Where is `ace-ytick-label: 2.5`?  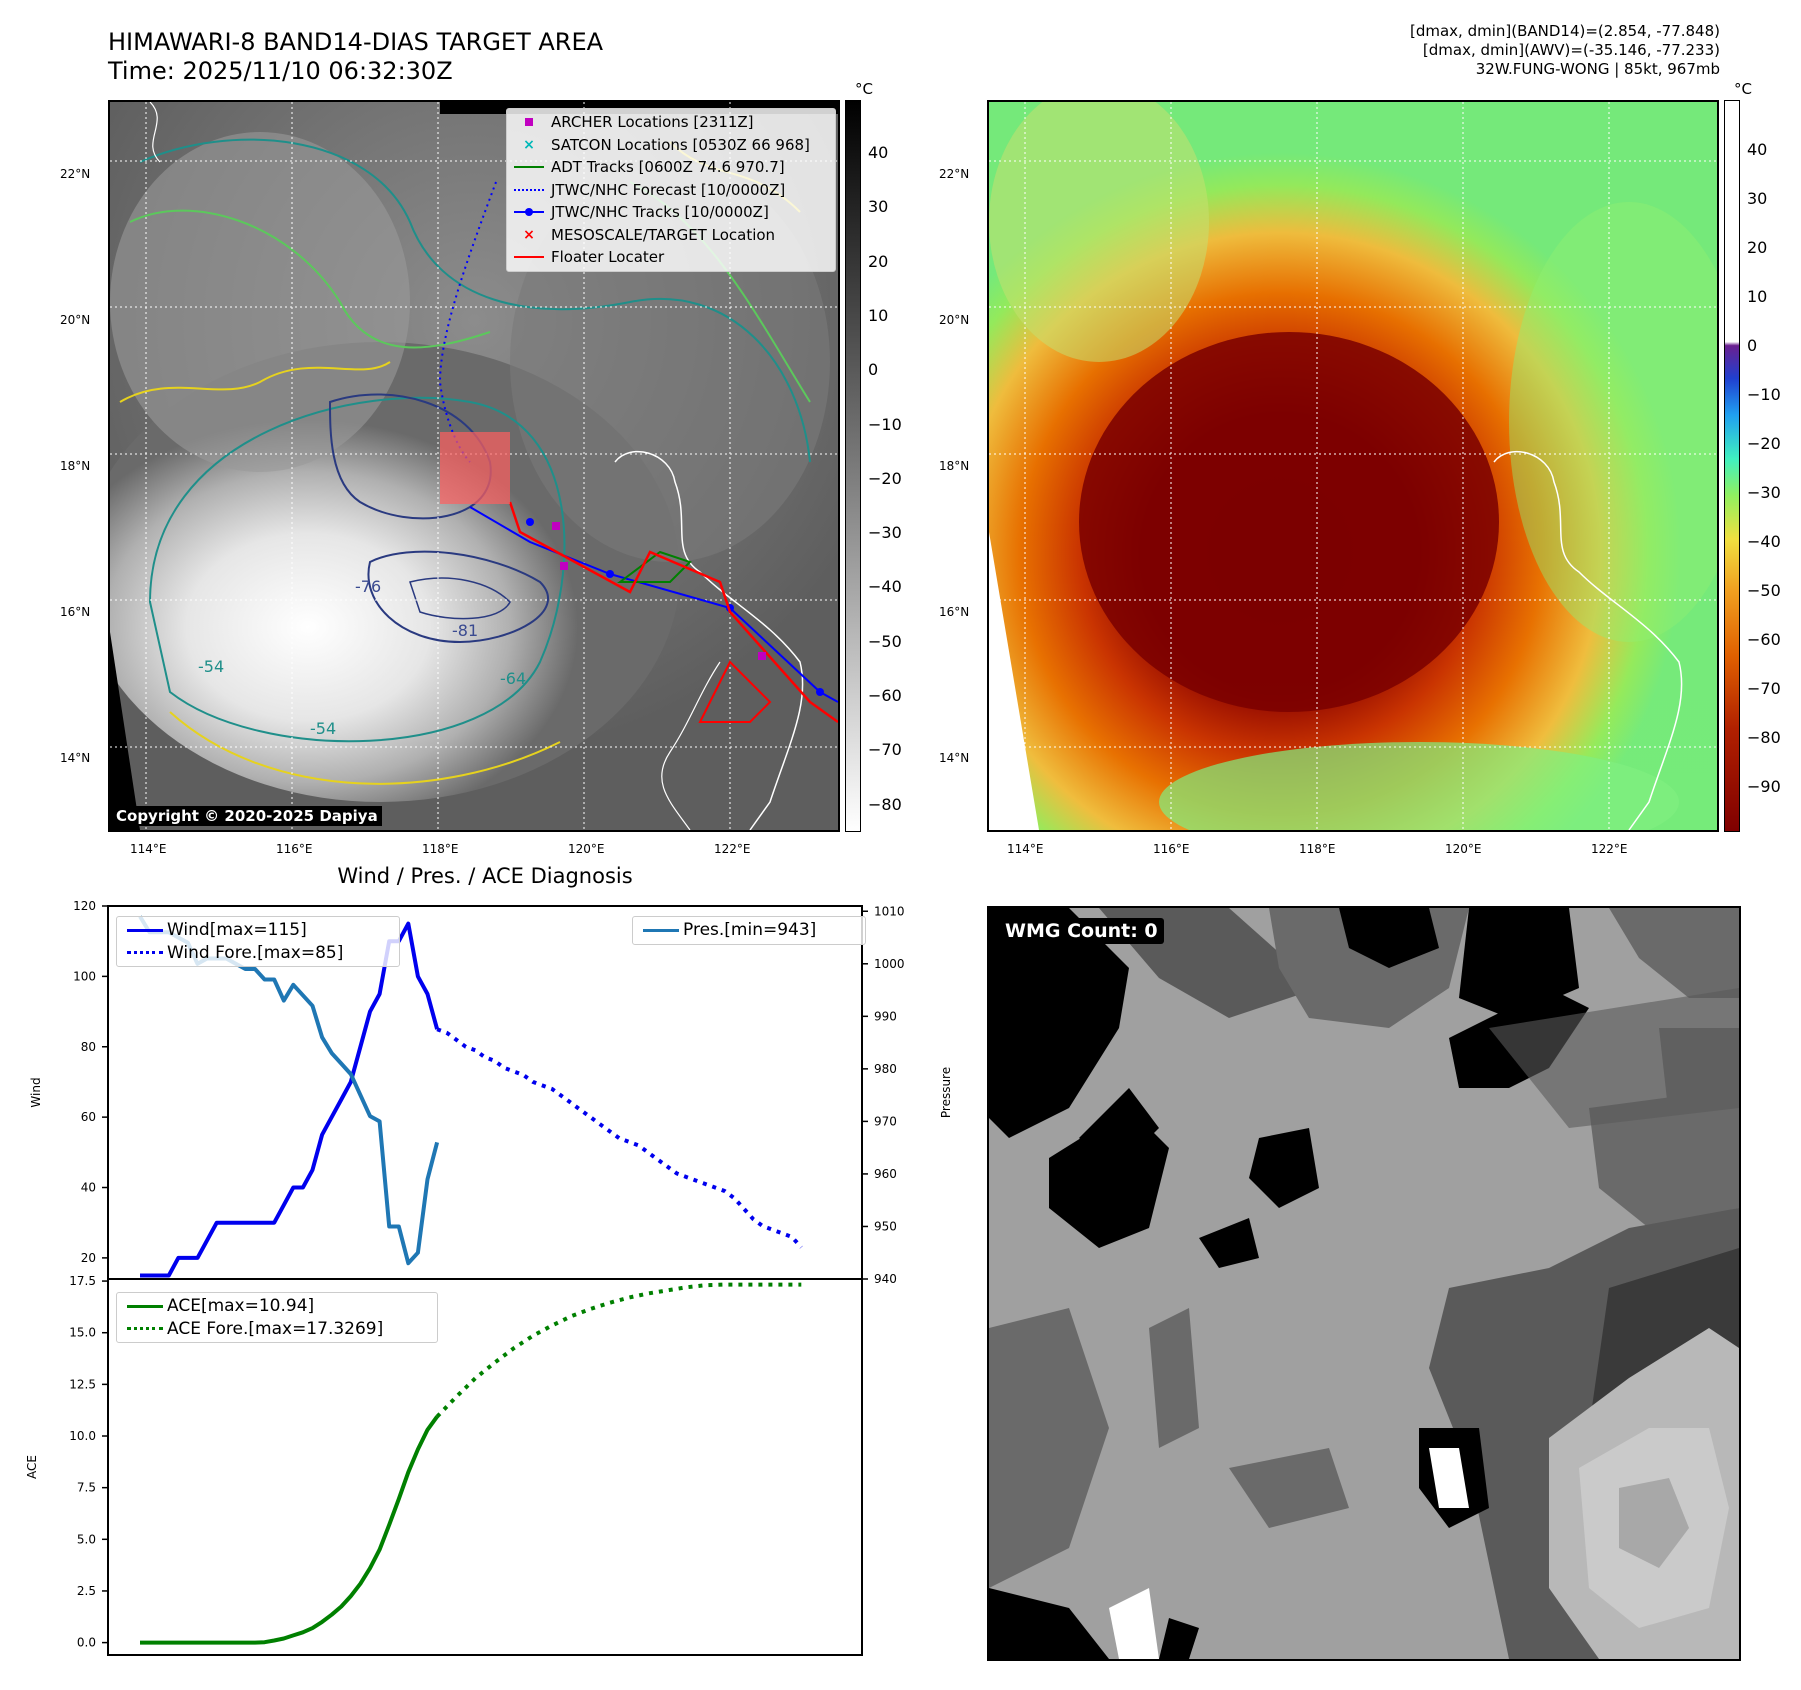
ace-ytick-label: 2.5 is located at coordinates (86, 1591).